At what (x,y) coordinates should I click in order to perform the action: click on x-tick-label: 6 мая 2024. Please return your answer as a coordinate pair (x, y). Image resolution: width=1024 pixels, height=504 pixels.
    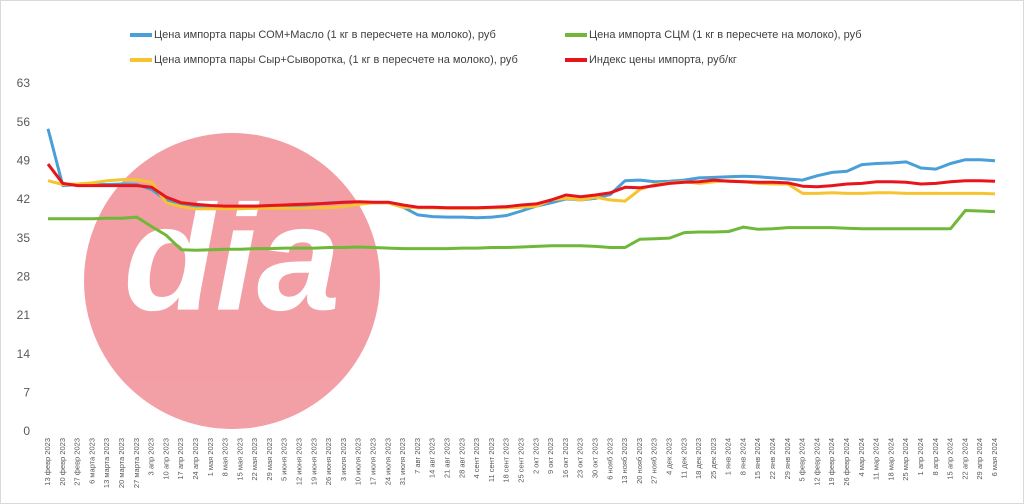
    Looking at the image, I should click on (994, 457).